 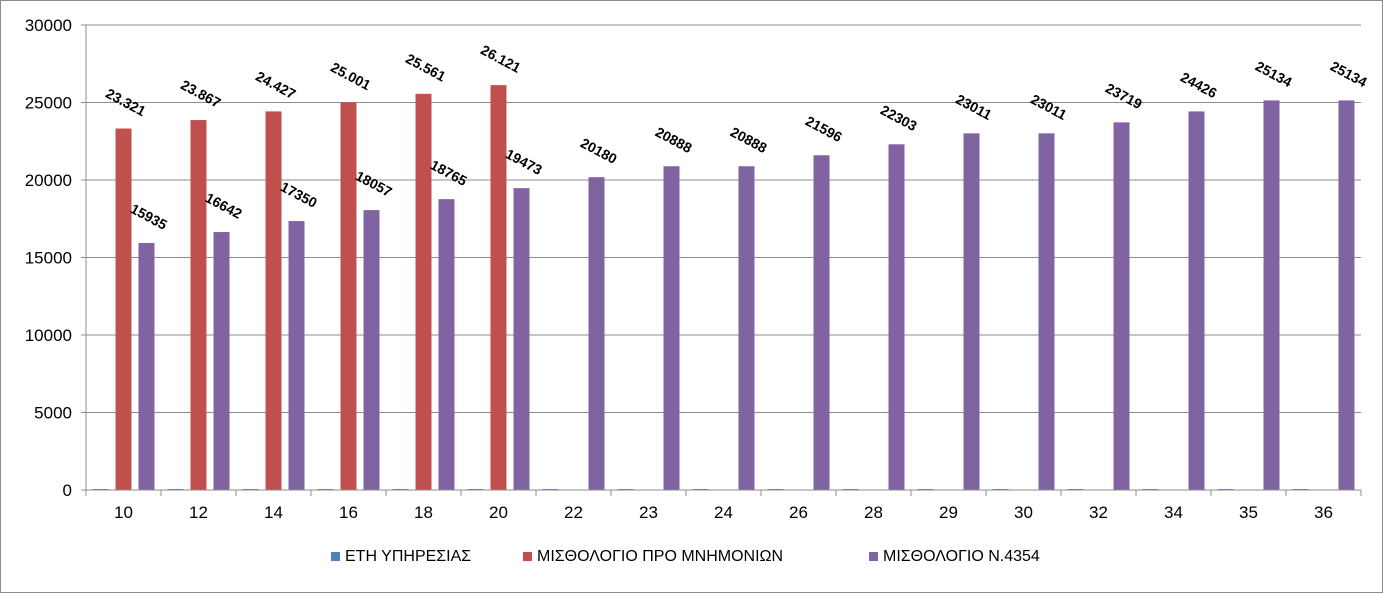 What do you see at coordinates (824, 129) in the screenshot?
I see `data-label: 21596` at bounding box center [824, 129].